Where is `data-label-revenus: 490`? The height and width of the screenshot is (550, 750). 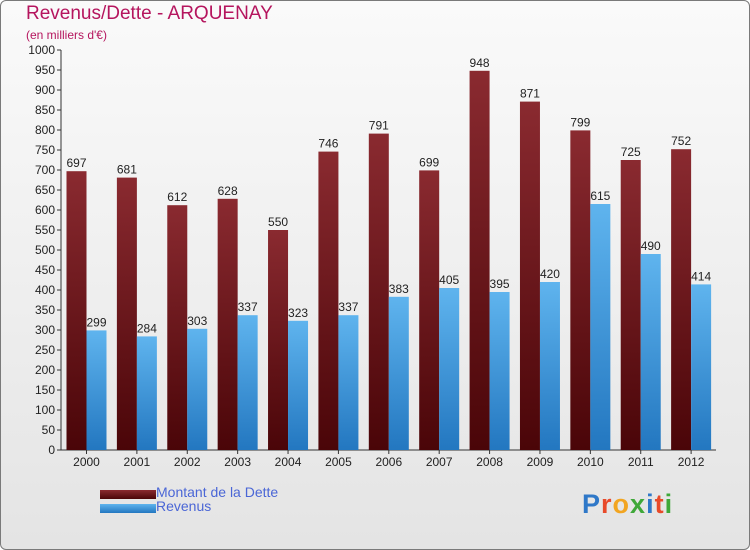 data-label-revenus: 490 is located at coordinates (651, 246).